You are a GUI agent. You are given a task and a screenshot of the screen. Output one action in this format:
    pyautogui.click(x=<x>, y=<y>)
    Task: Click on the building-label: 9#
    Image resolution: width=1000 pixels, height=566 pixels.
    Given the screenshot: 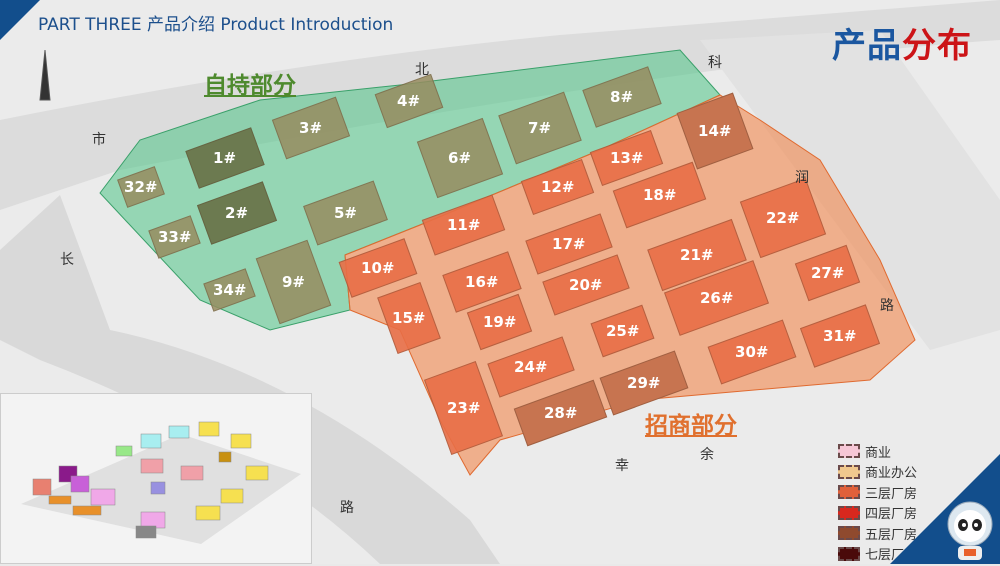 What is the action you would take?
    pyautogui.click(x=293, y=282)
    